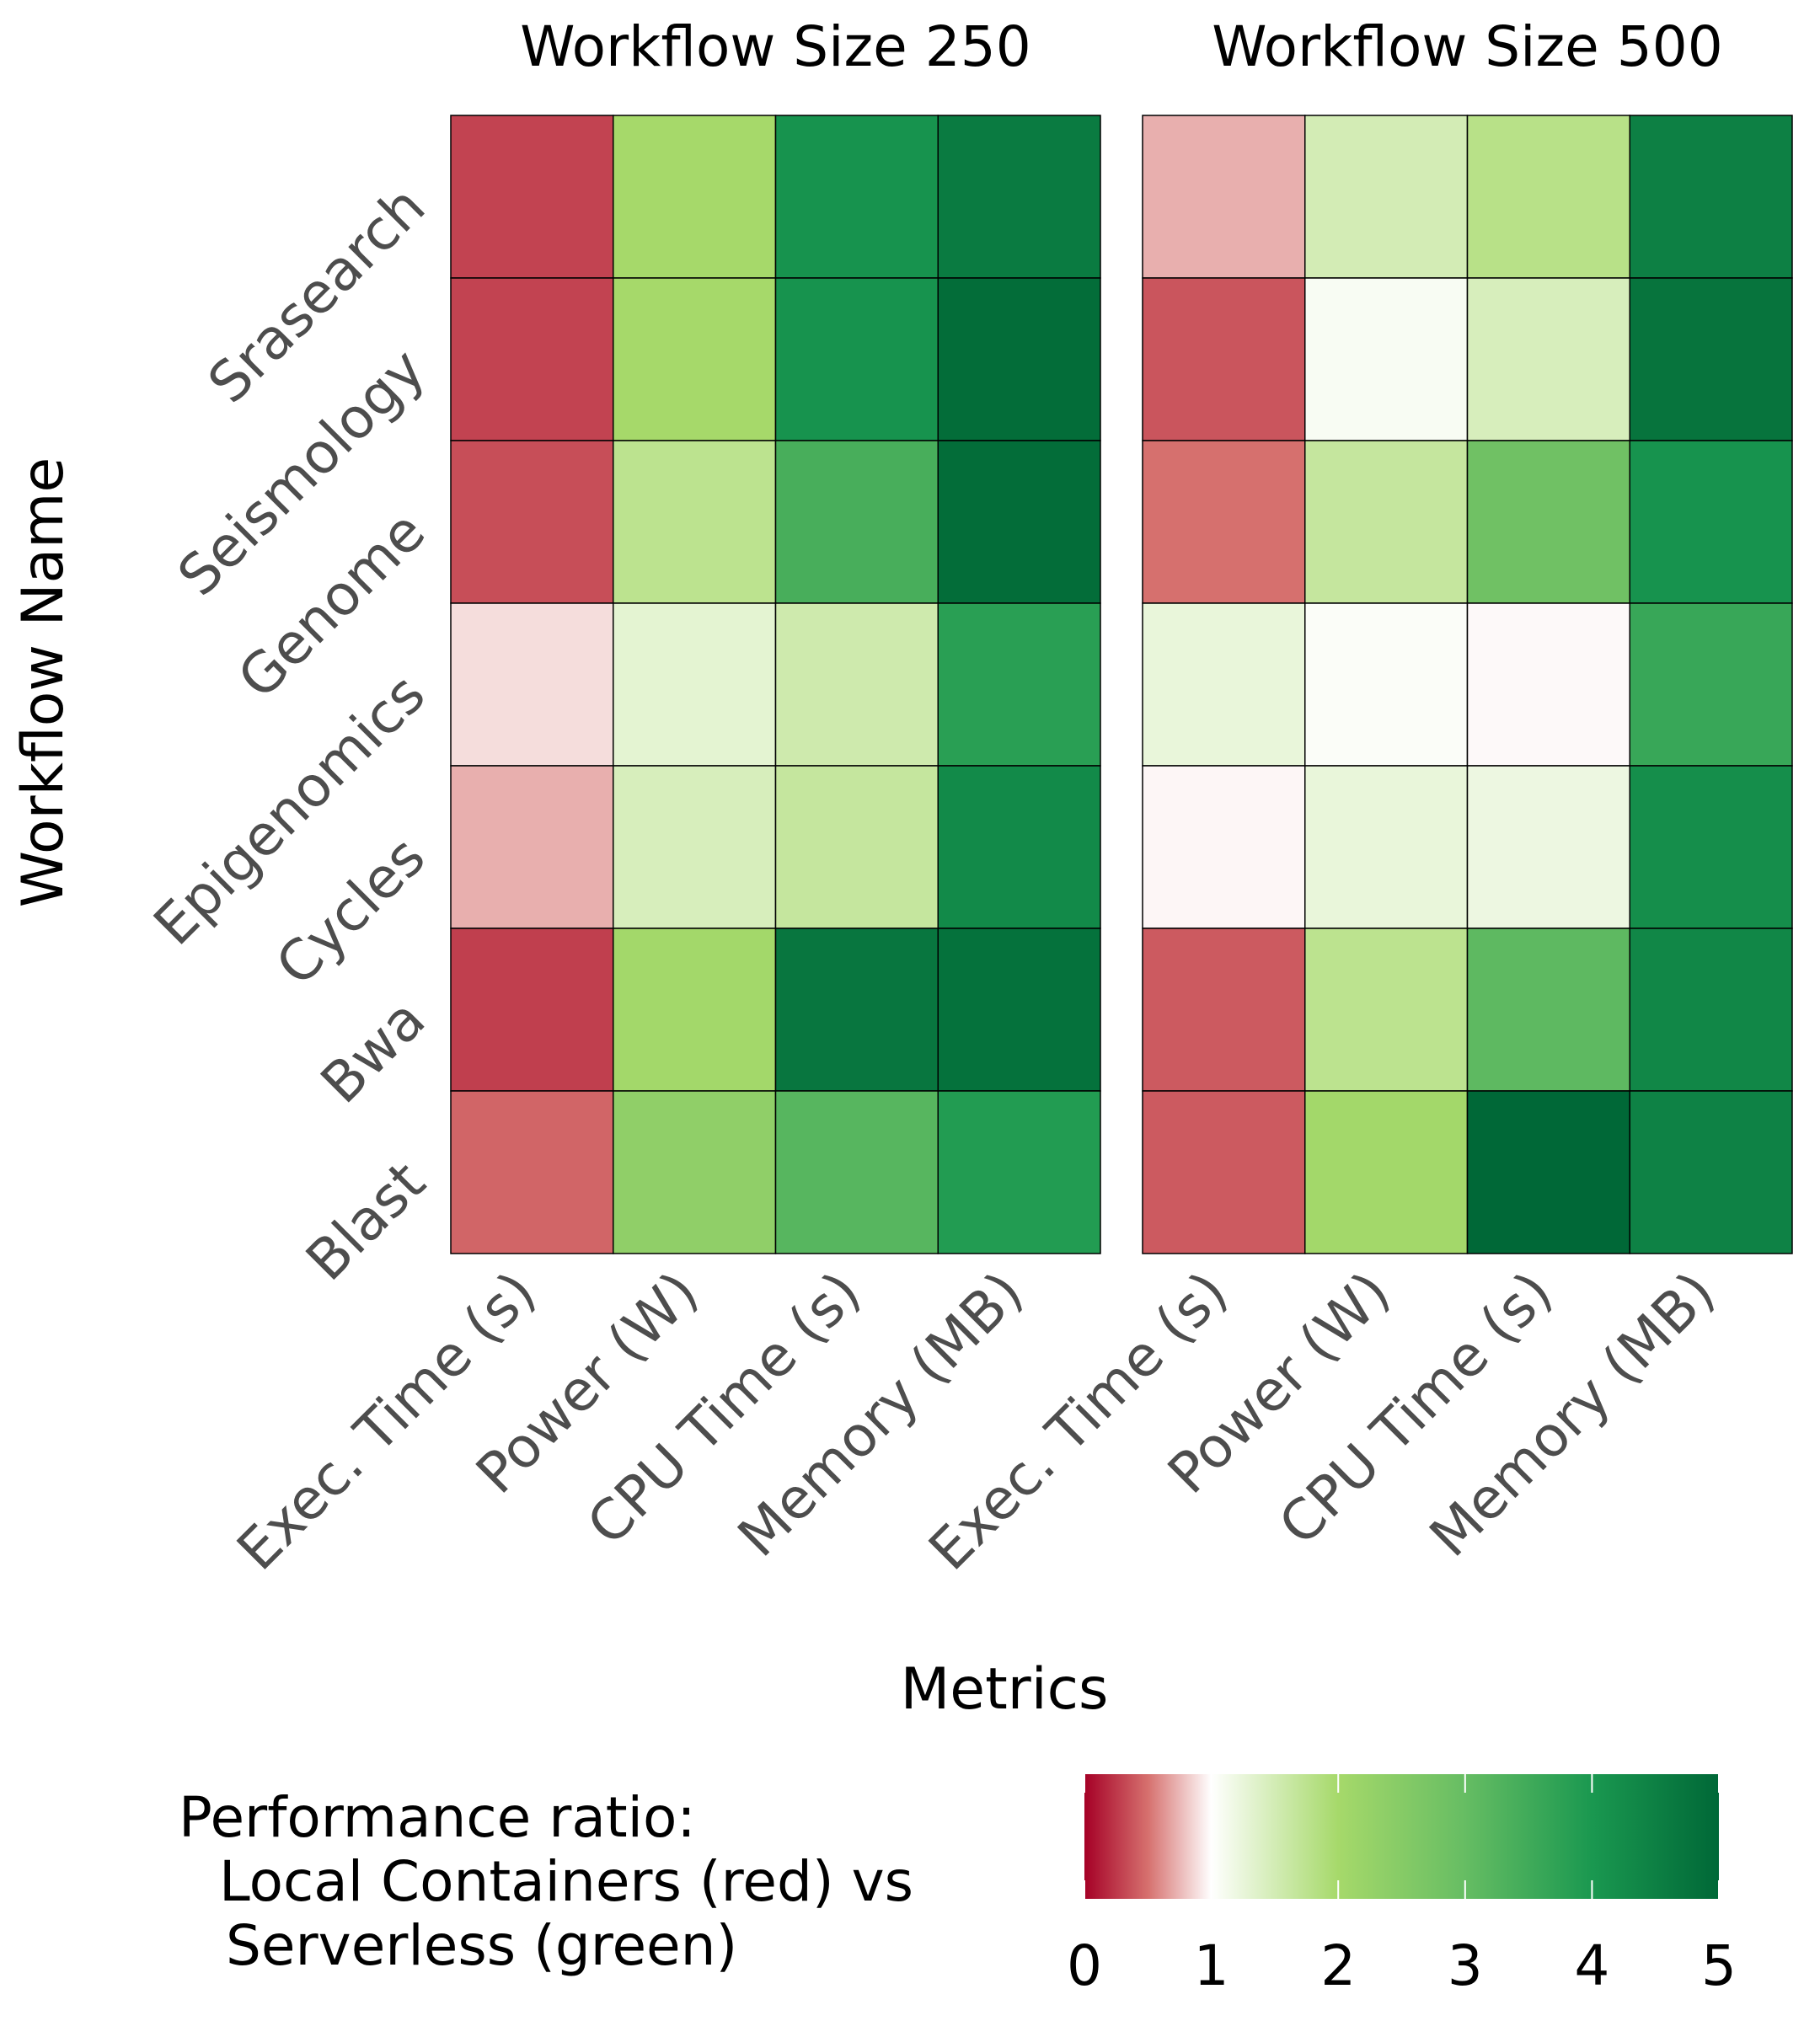 This screenshot has height=2021, width=1820. I want to click on colorbar-tick-label: 1, so click(1211, 1966).